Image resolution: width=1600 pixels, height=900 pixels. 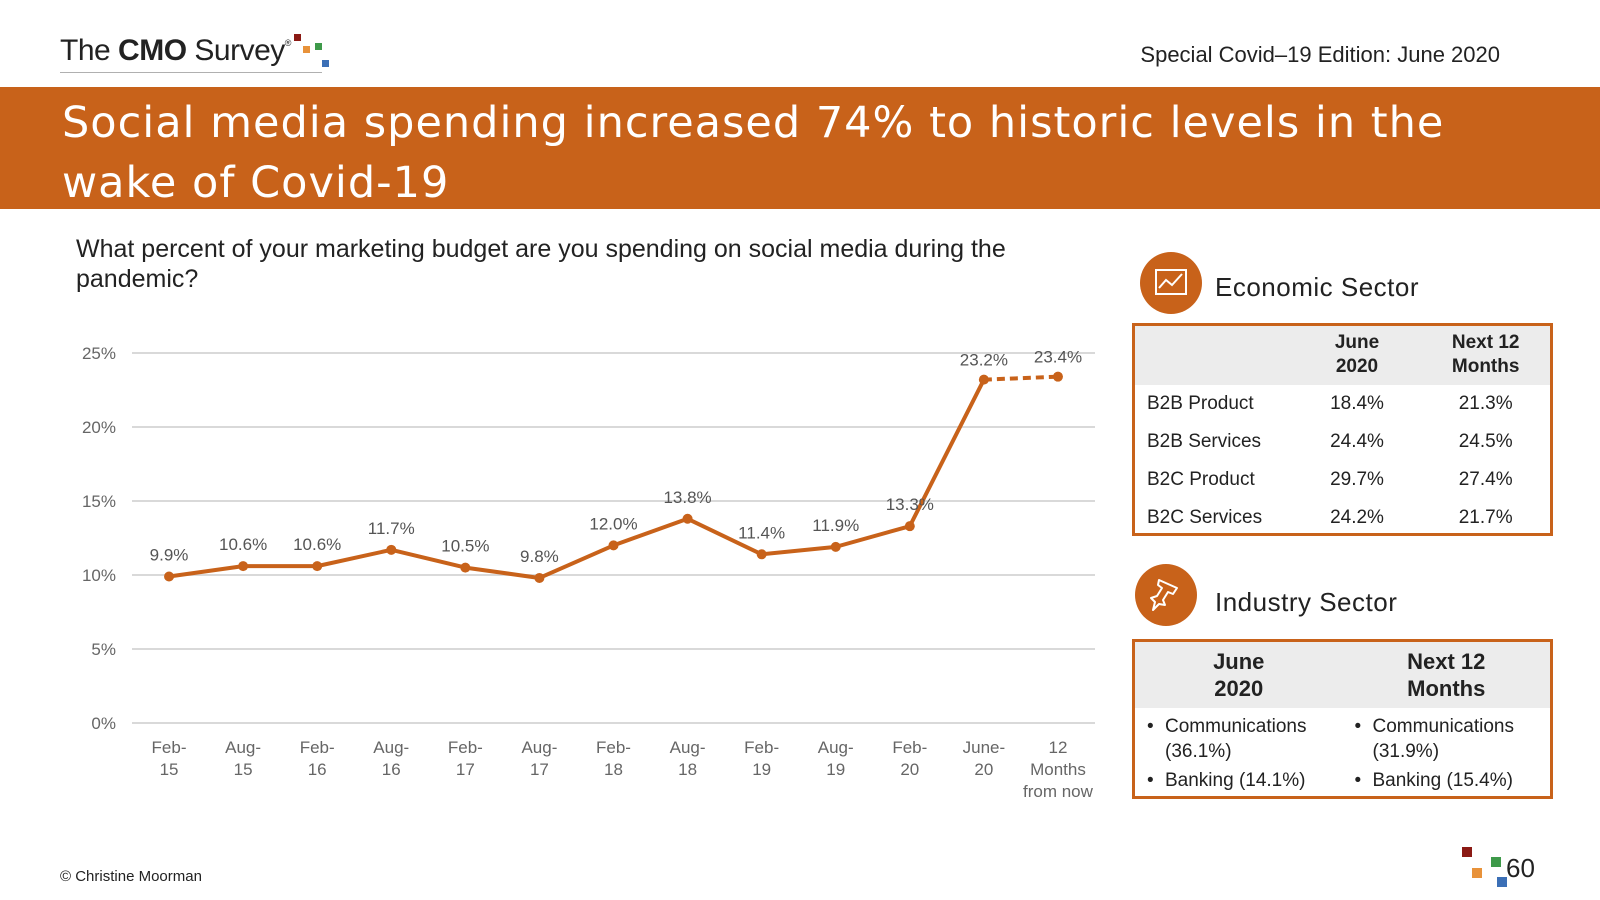 I want to click on list-item: • Communications (31.9%), so click(x=1452, y=739).